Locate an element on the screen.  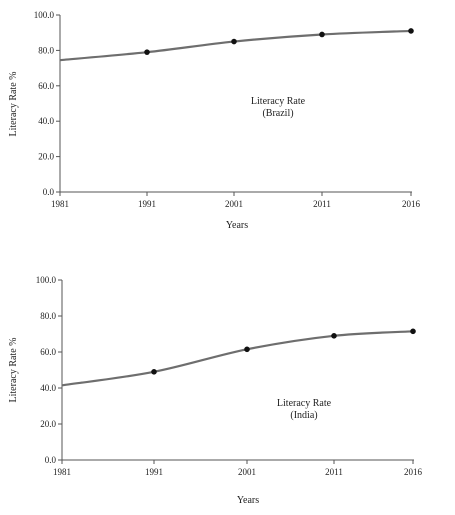
brazil-x-tick-label: 2016 is located at coordinates (411, 204).